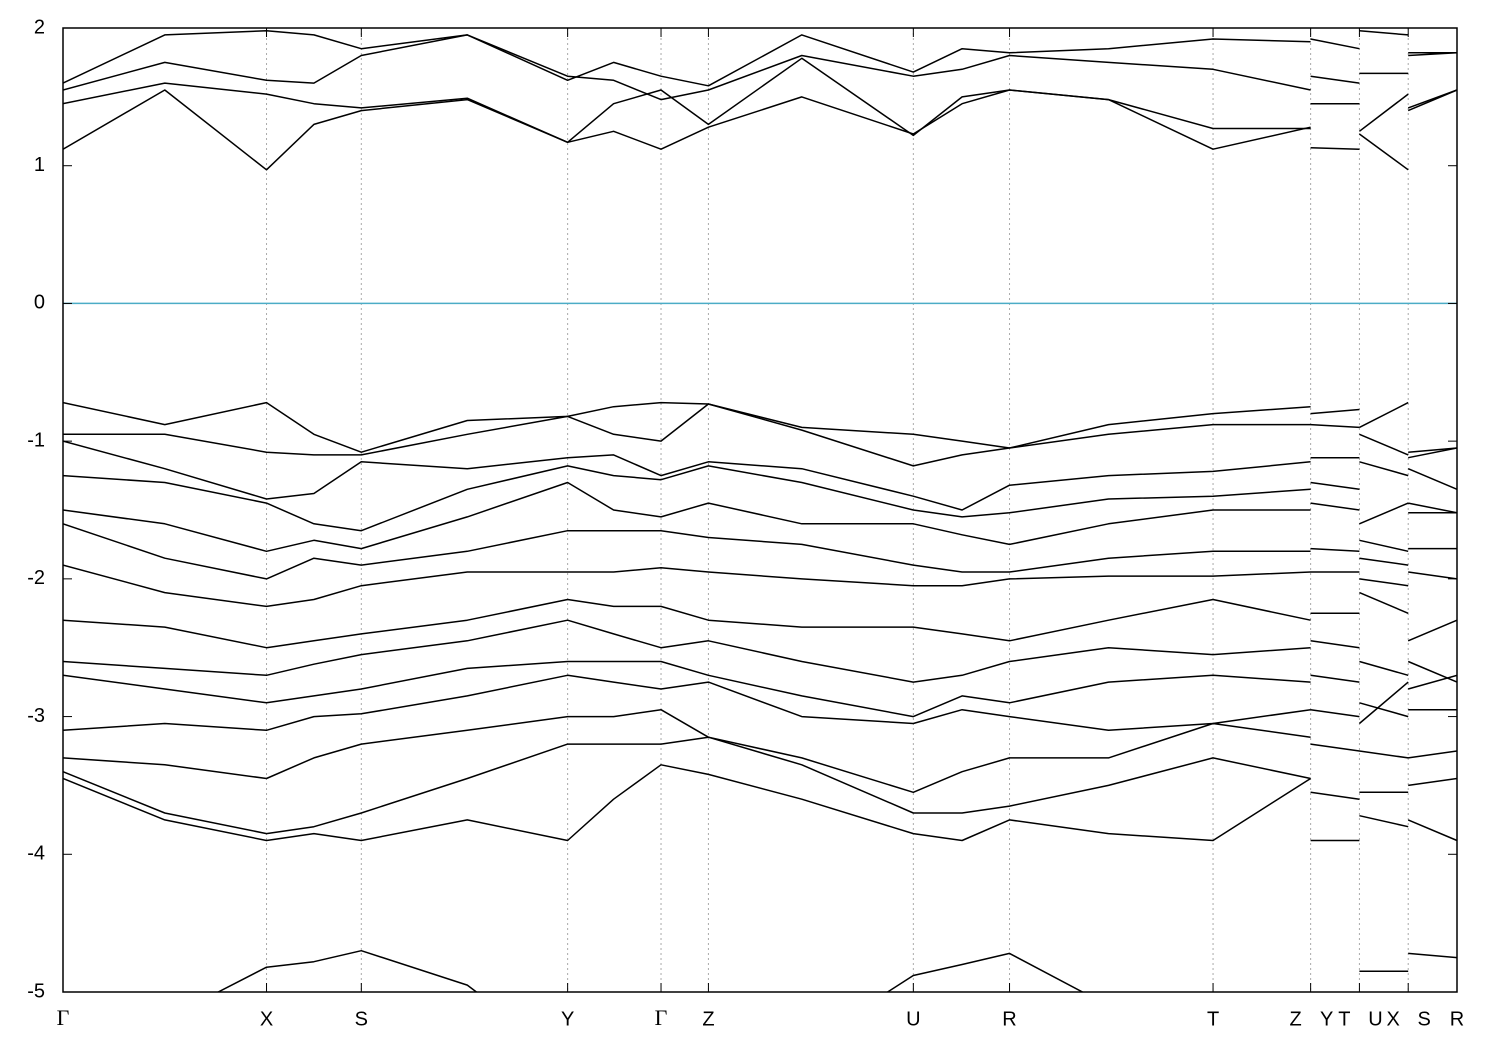 Image resolution: width=1500 pixels, height=1050 pixels. Describe the element at coordinates (36, 578) in the screenshot. I see `y-tick-label: -2` at that location.